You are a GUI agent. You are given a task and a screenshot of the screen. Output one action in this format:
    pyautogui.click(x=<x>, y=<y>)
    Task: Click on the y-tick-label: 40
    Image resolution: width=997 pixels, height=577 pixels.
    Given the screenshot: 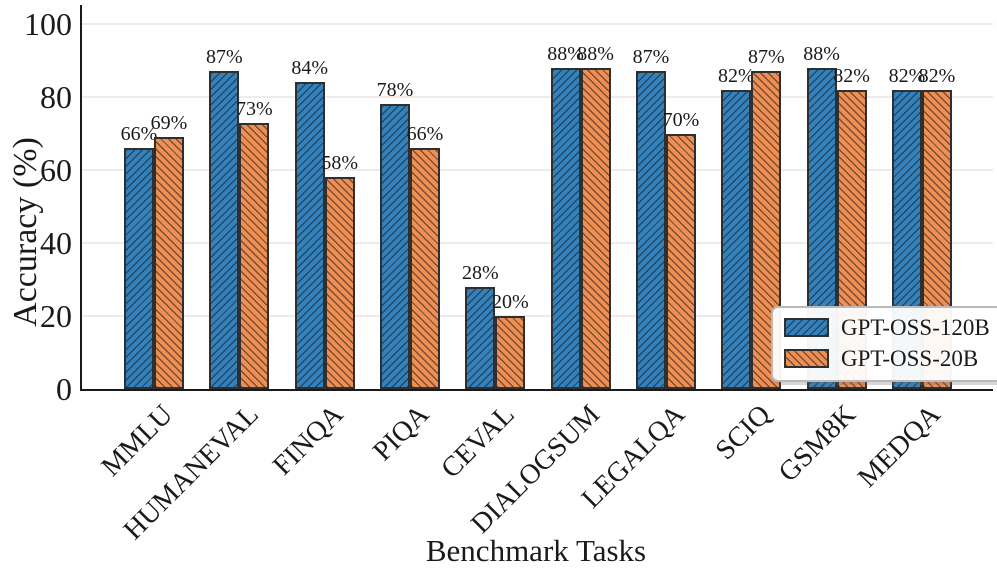 What is the action you would take?
    pyautogui.click(x=56, y=243)
    